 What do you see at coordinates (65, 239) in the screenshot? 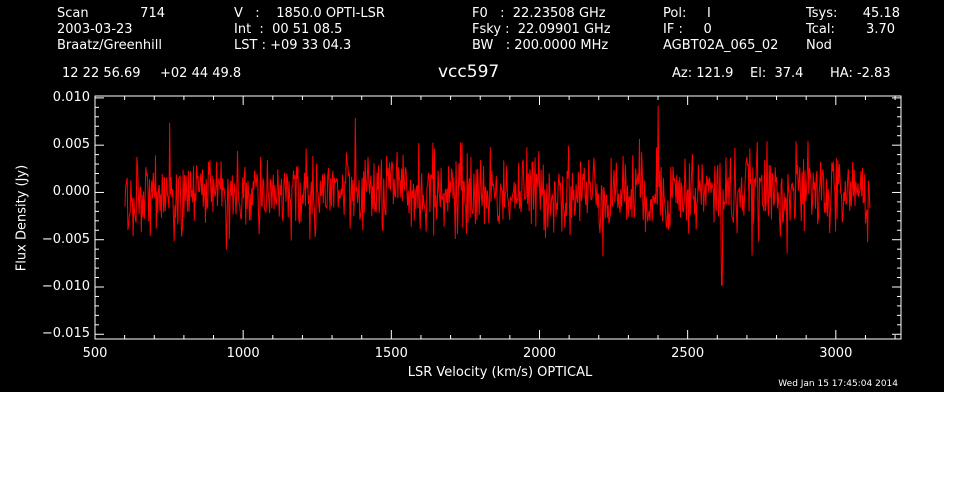
I see `y-tick-label: −0.005` at bounding box center [65, 239].